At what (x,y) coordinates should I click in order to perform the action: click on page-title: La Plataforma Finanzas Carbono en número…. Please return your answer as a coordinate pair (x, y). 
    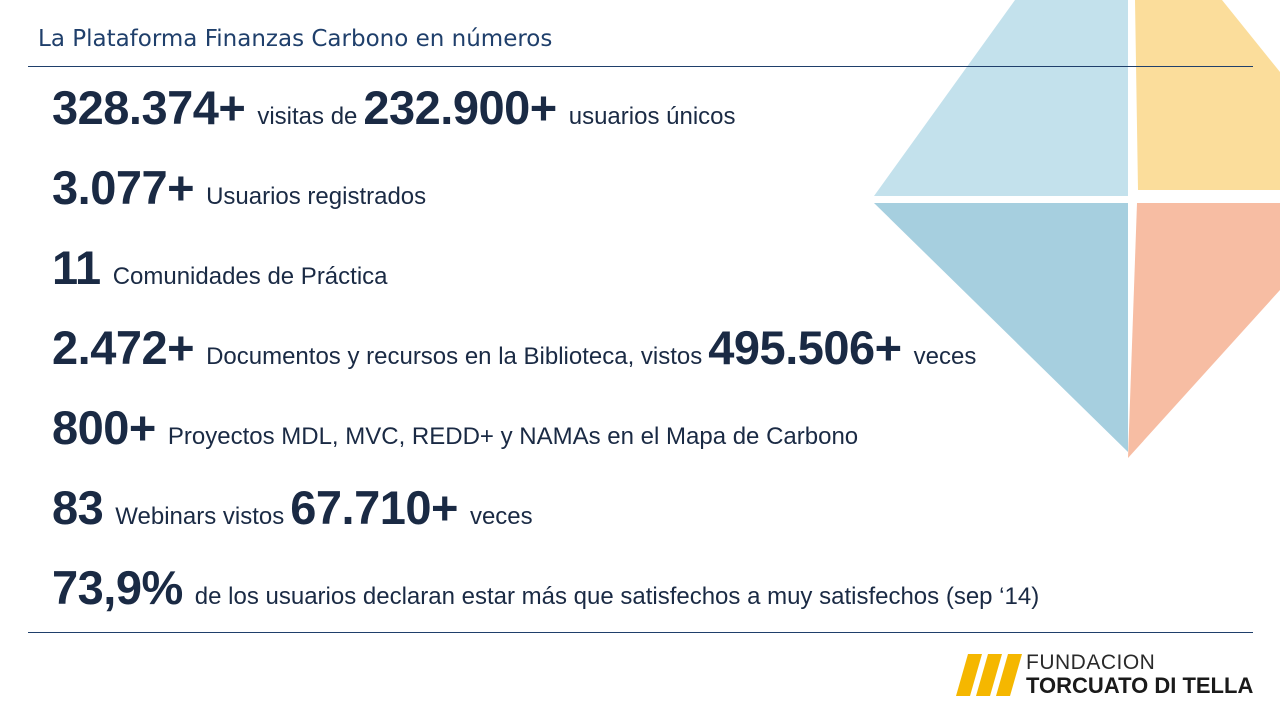
    Looking at the image, I should click on (295, 39).